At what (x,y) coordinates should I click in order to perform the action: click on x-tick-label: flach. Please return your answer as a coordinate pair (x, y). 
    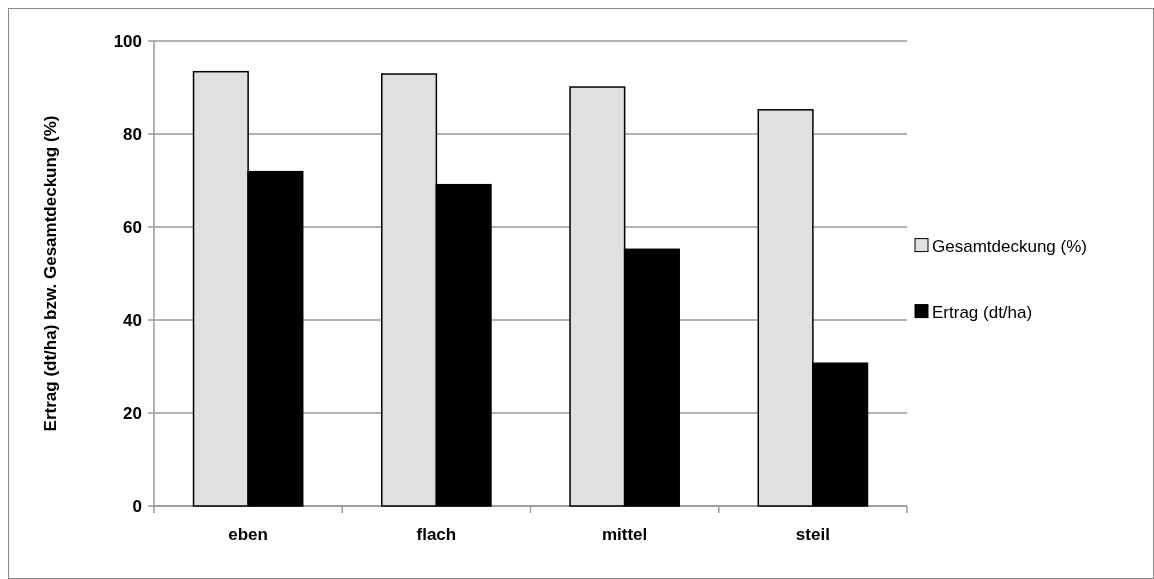
    Looking at the image, I should click on (436, 534).